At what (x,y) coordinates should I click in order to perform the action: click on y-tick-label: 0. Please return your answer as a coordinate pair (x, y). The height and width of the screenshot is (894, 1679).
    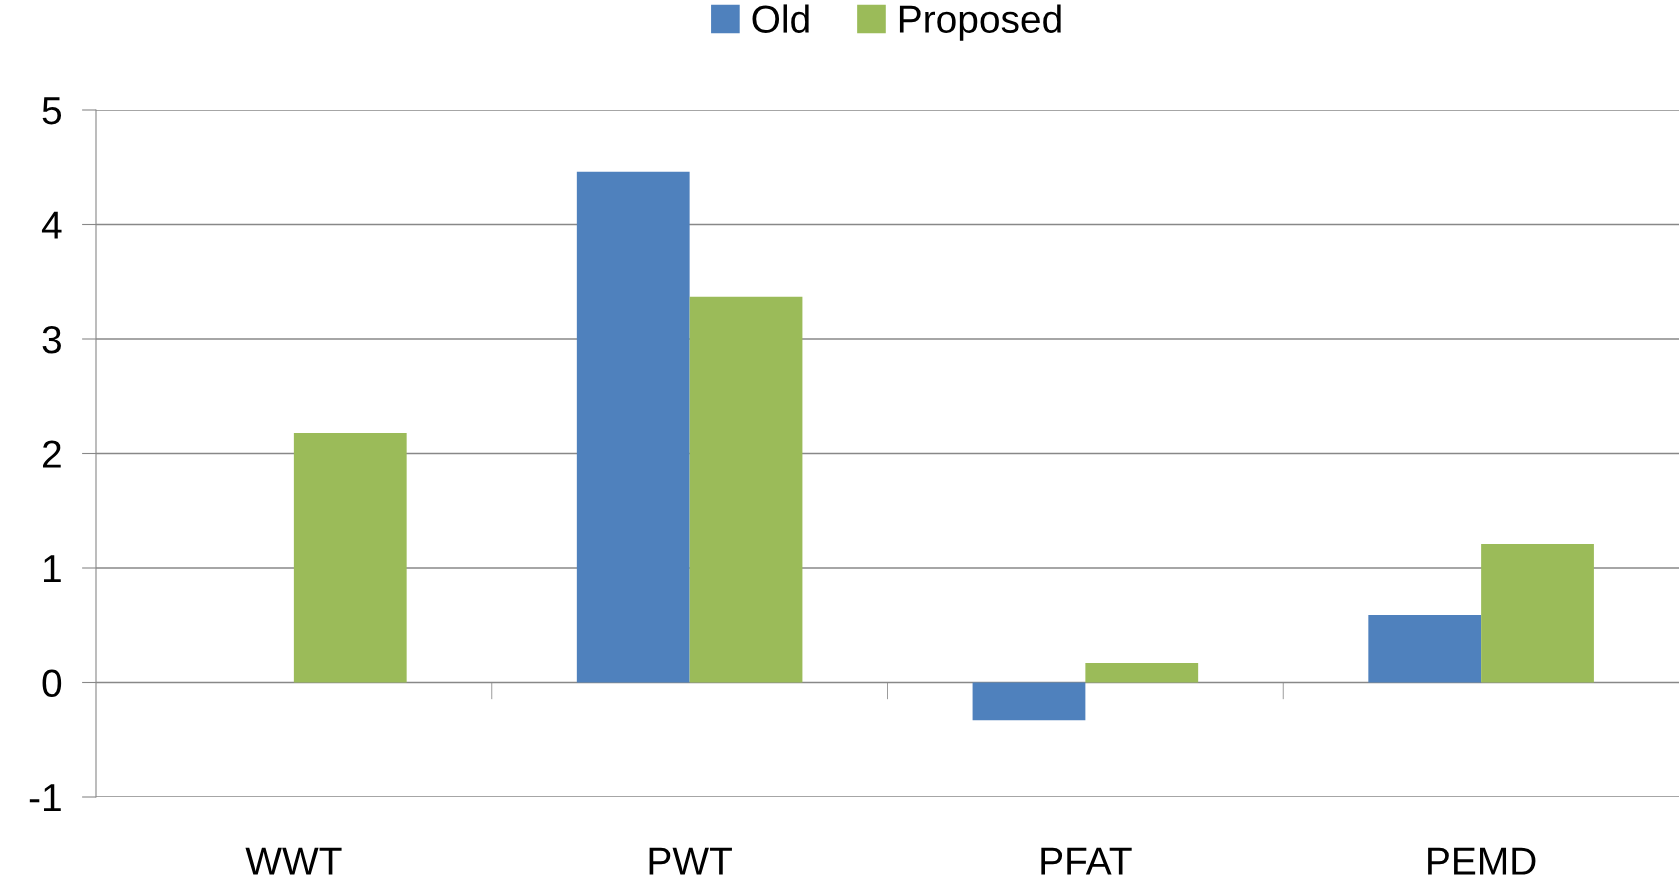
    Looking at the image, I should click on (52, 683).